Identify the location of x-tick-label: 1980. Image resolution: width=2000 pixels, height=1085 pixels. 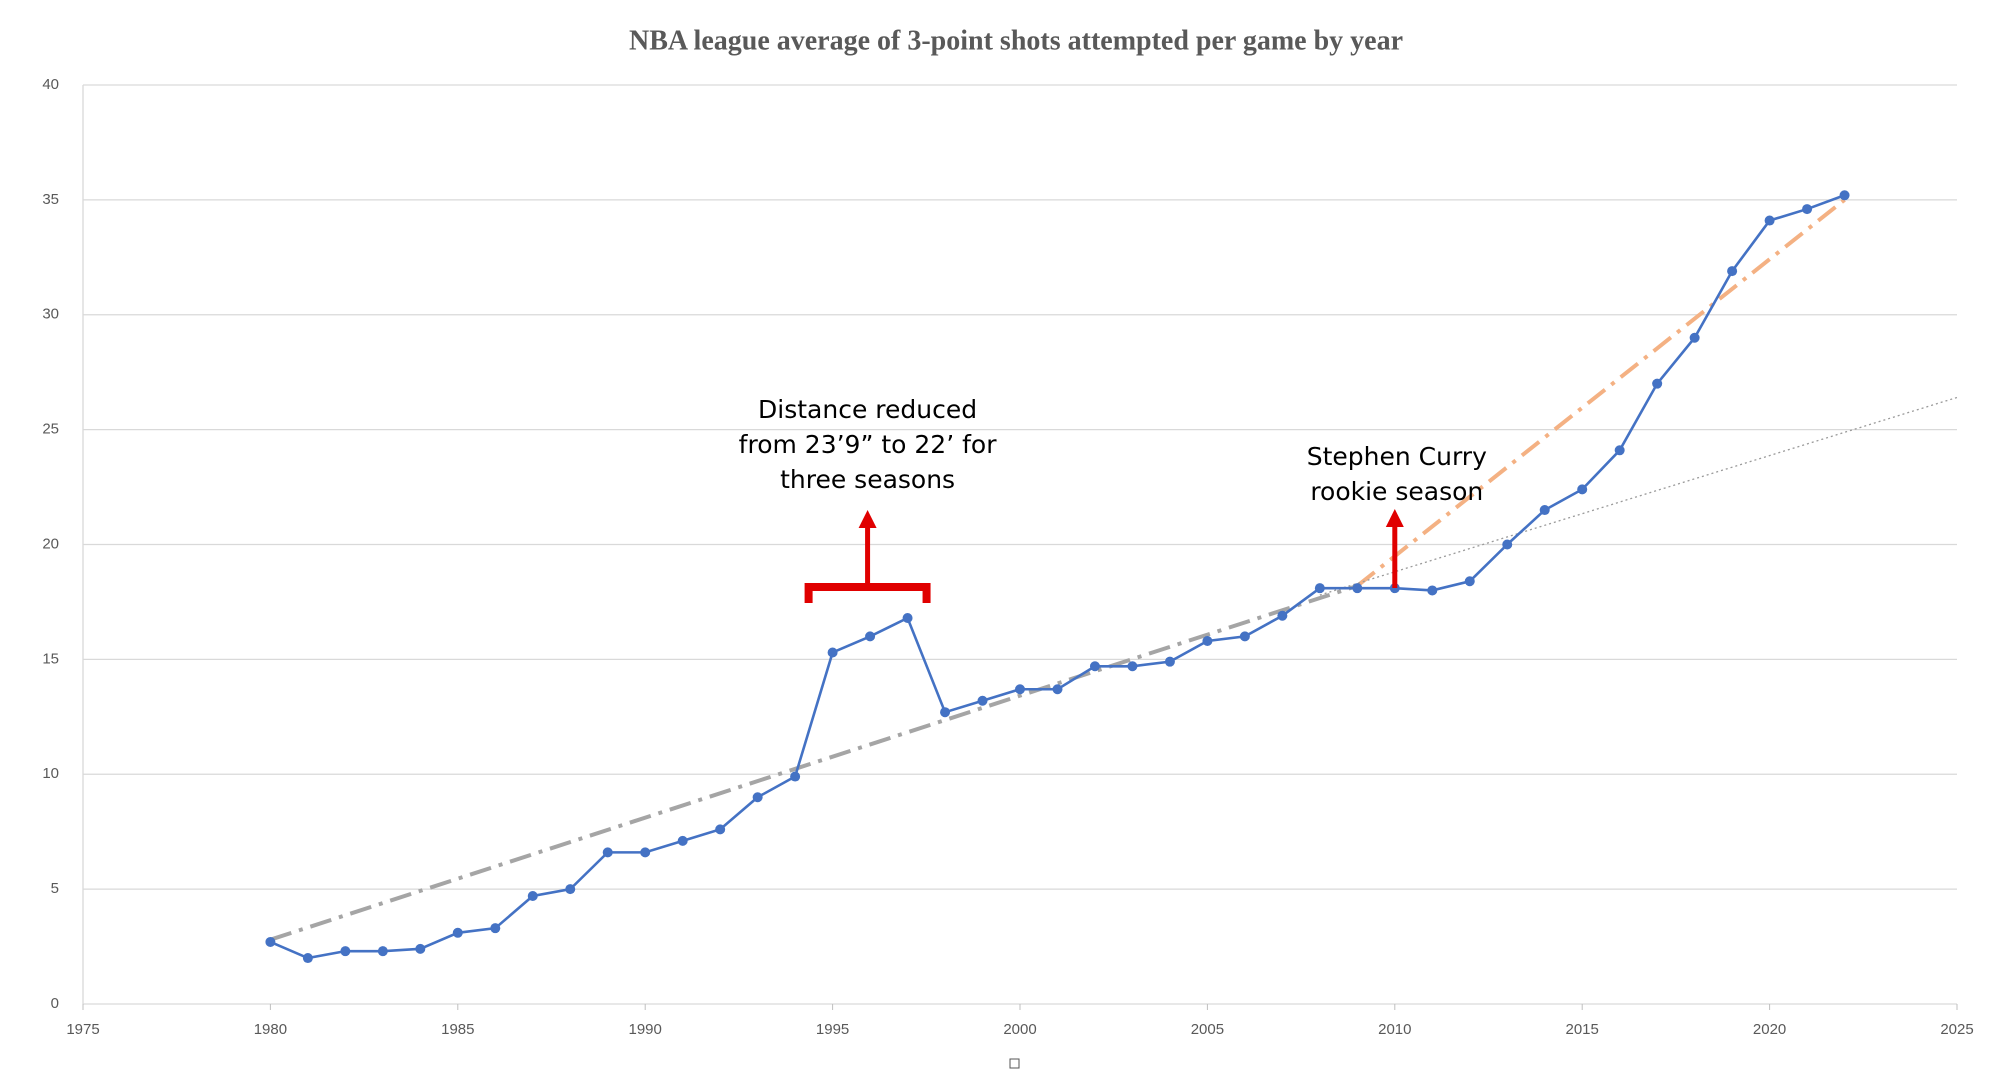
(270, 1029).